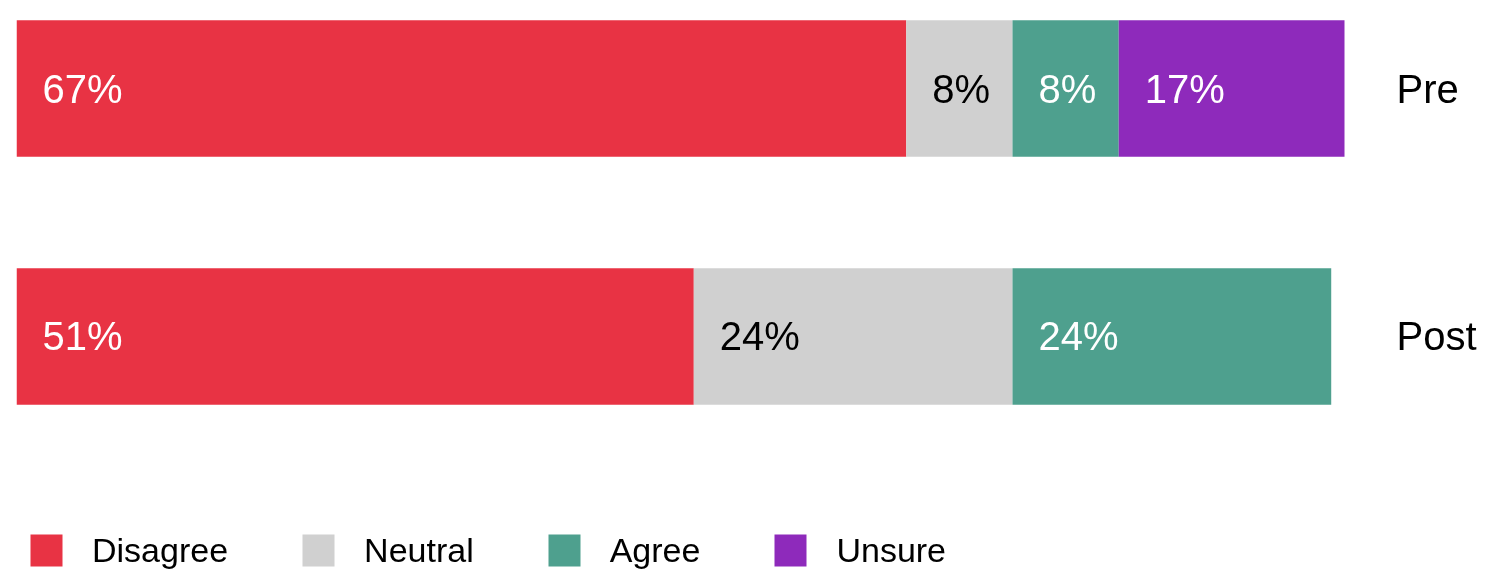 This screenshot has width=1512, height=576. What do you see at coordinates (891, 550) in the screenshot?
I see `legend-label: Unsure` at bounding box center [891, 550].